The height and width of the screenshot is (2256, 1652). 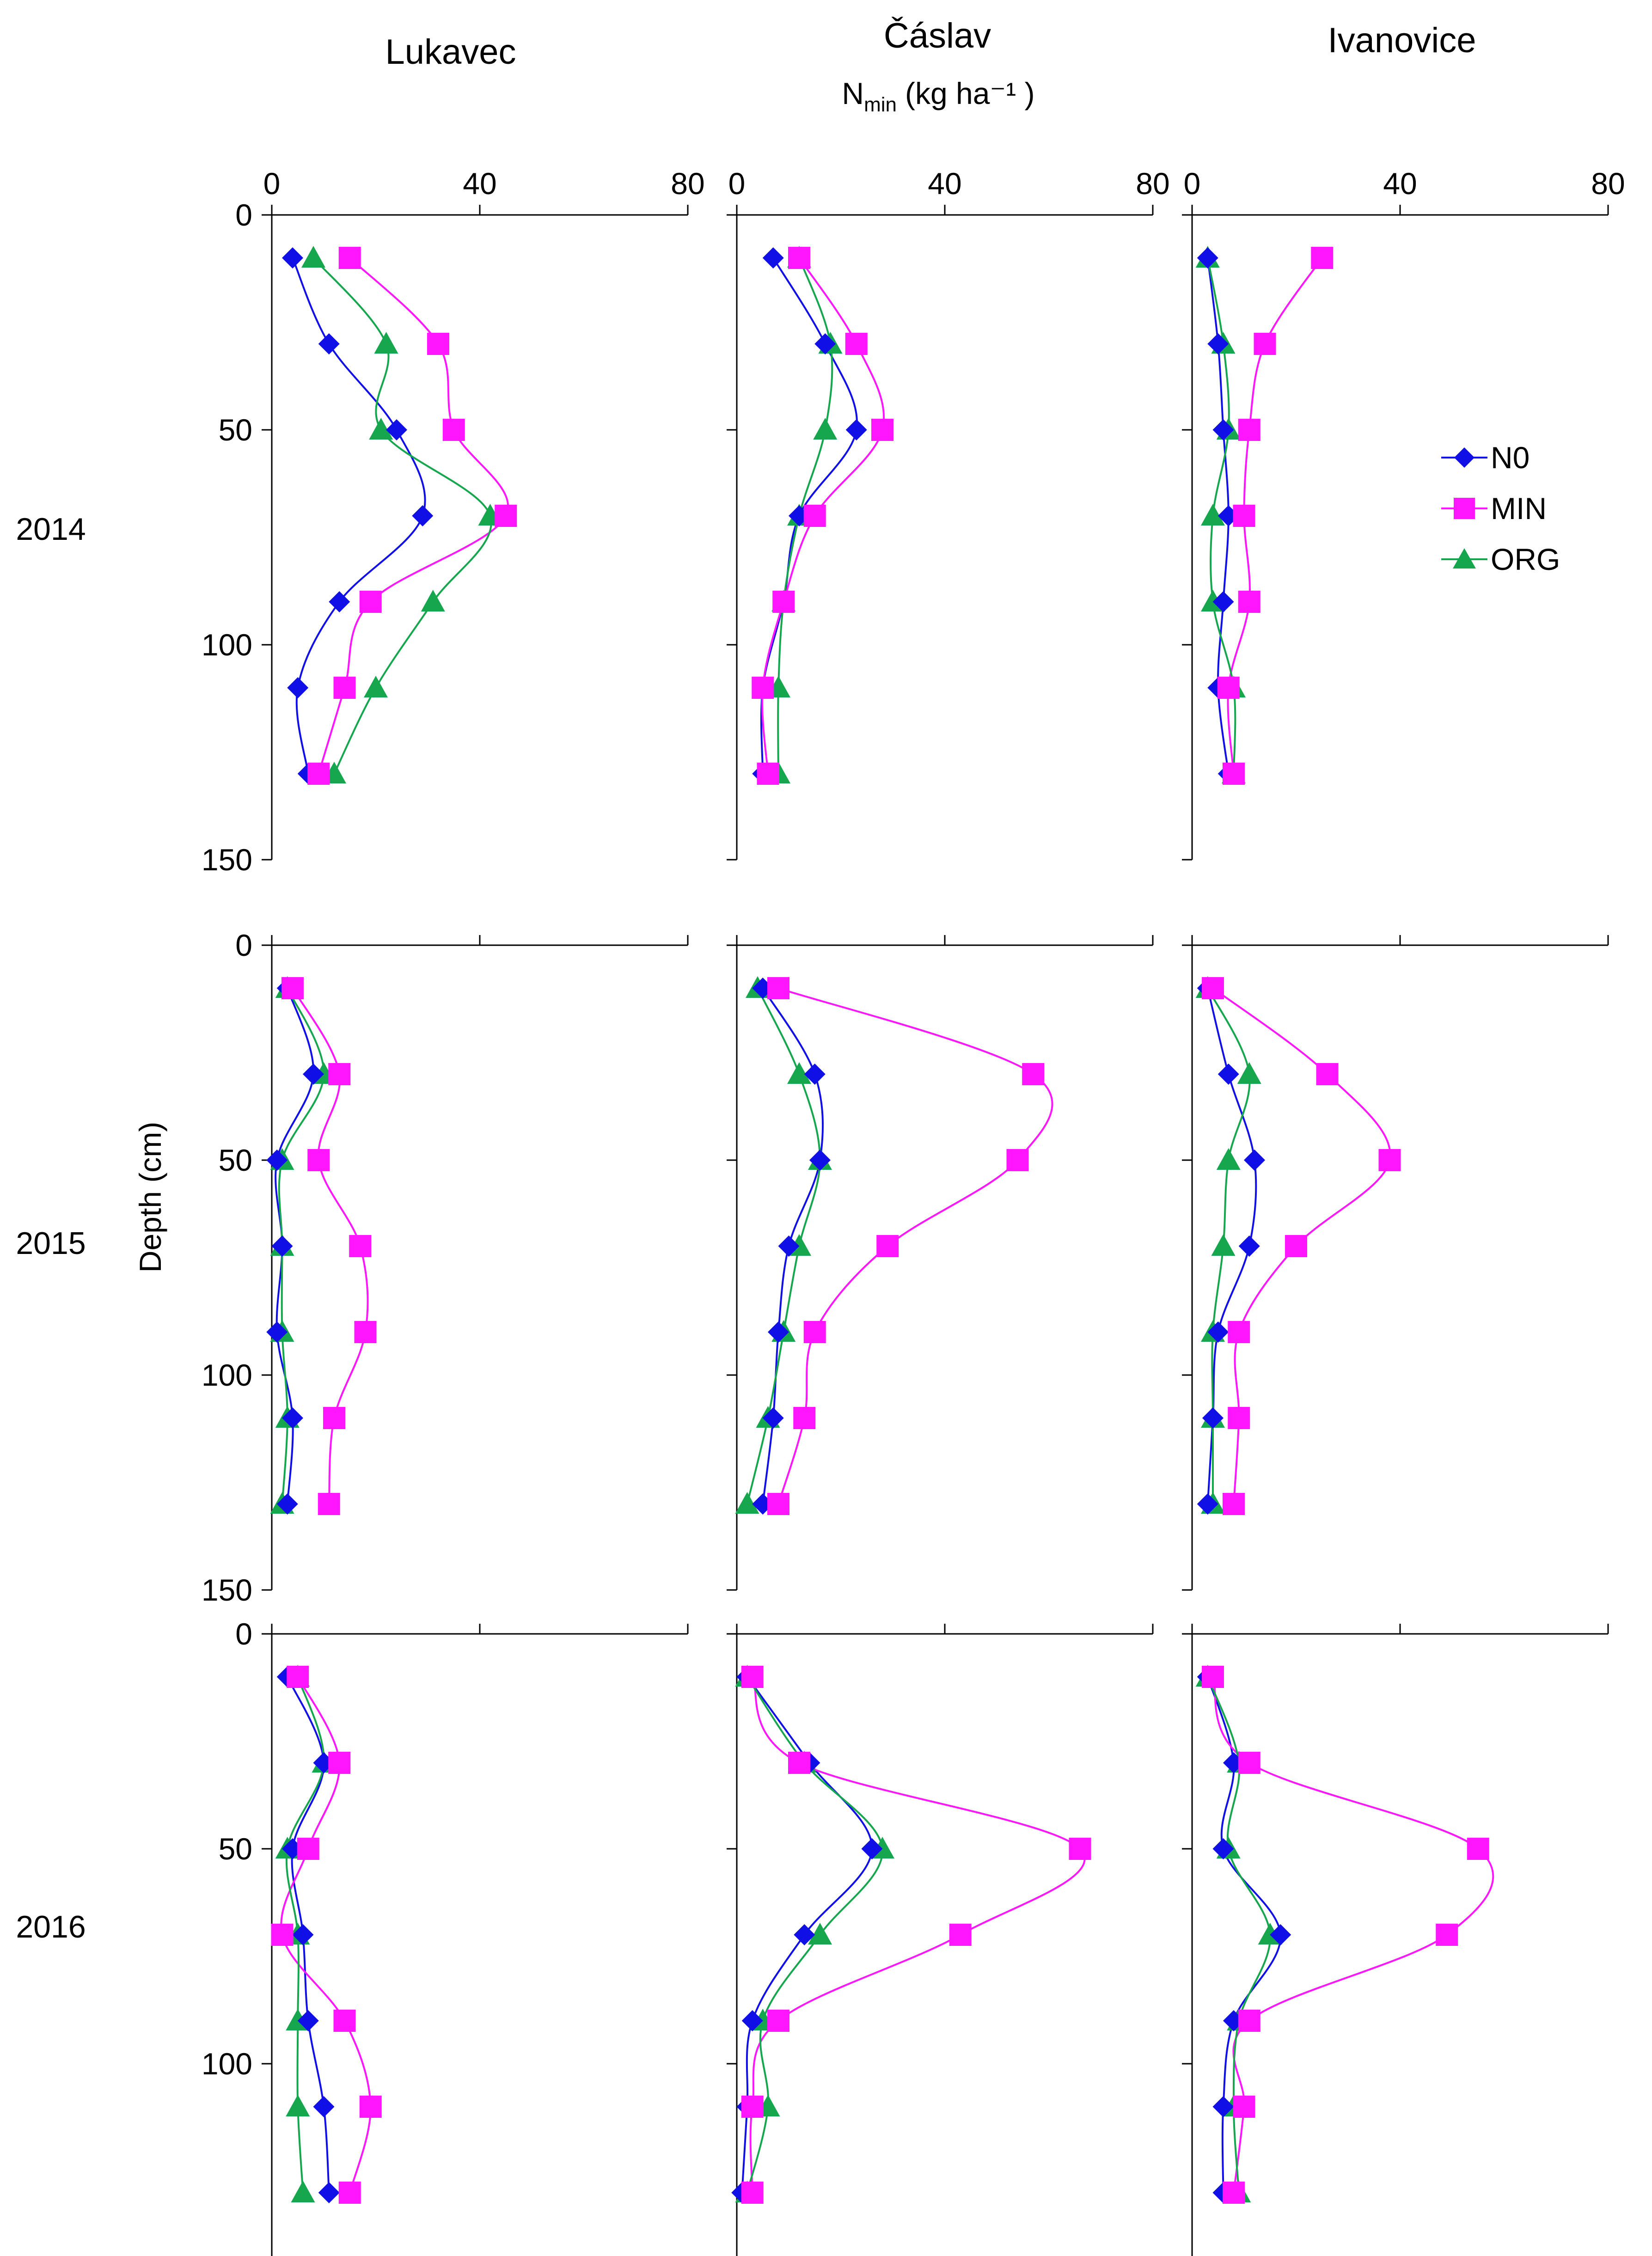 I want to click on panel-ivanovice-2015, so click(x=1395, y=1263).